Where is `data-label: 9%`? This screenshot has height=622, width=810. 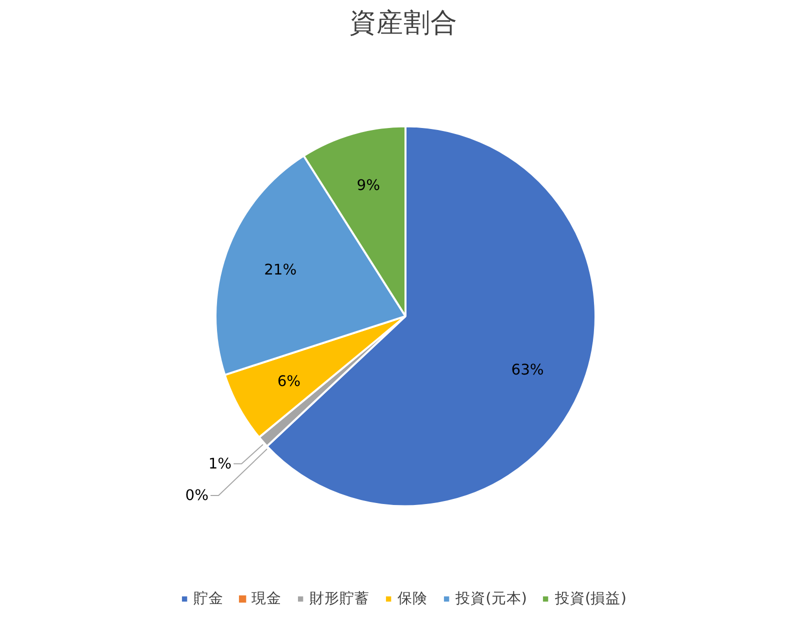
data-label: 9% is located at coordinates (368, 185).